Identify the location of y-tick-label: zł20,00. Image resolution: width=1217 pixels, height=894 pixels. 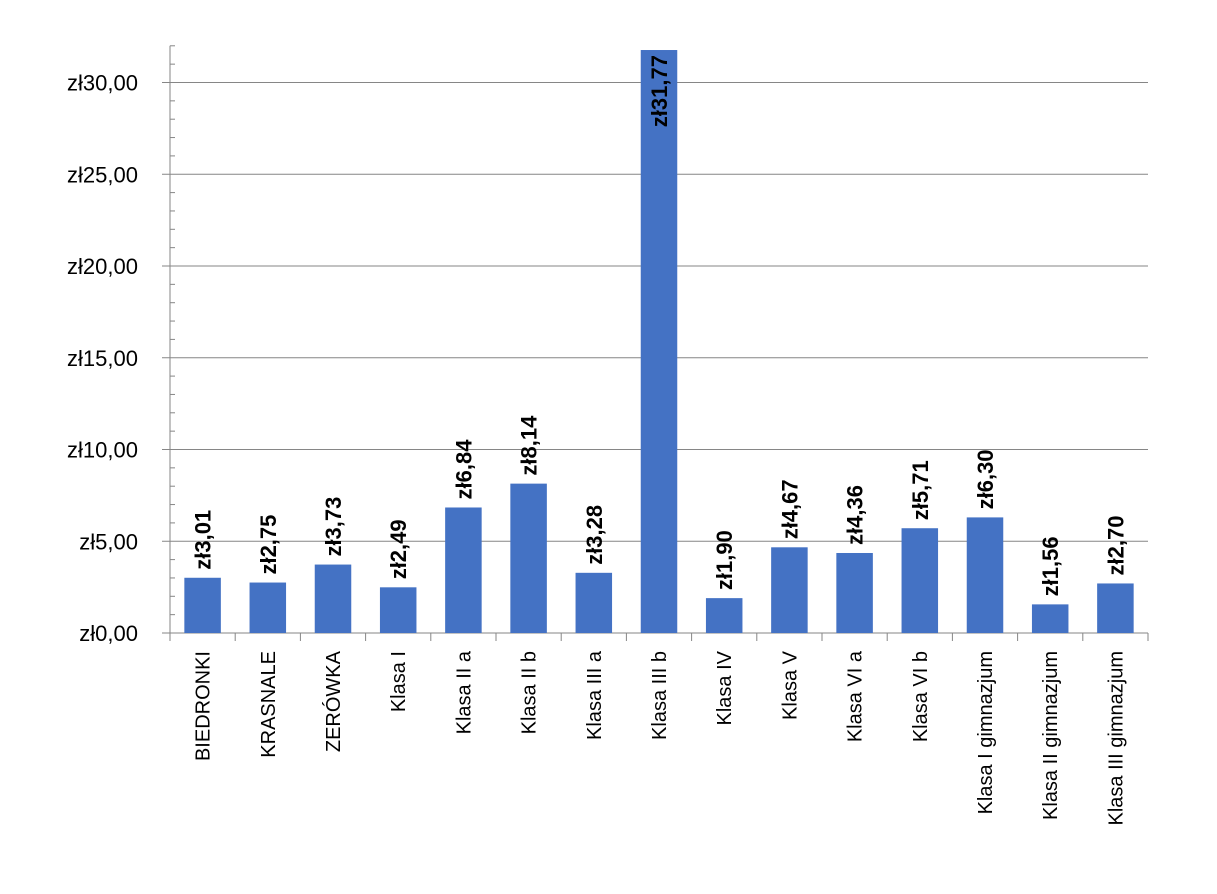
(102, 266).